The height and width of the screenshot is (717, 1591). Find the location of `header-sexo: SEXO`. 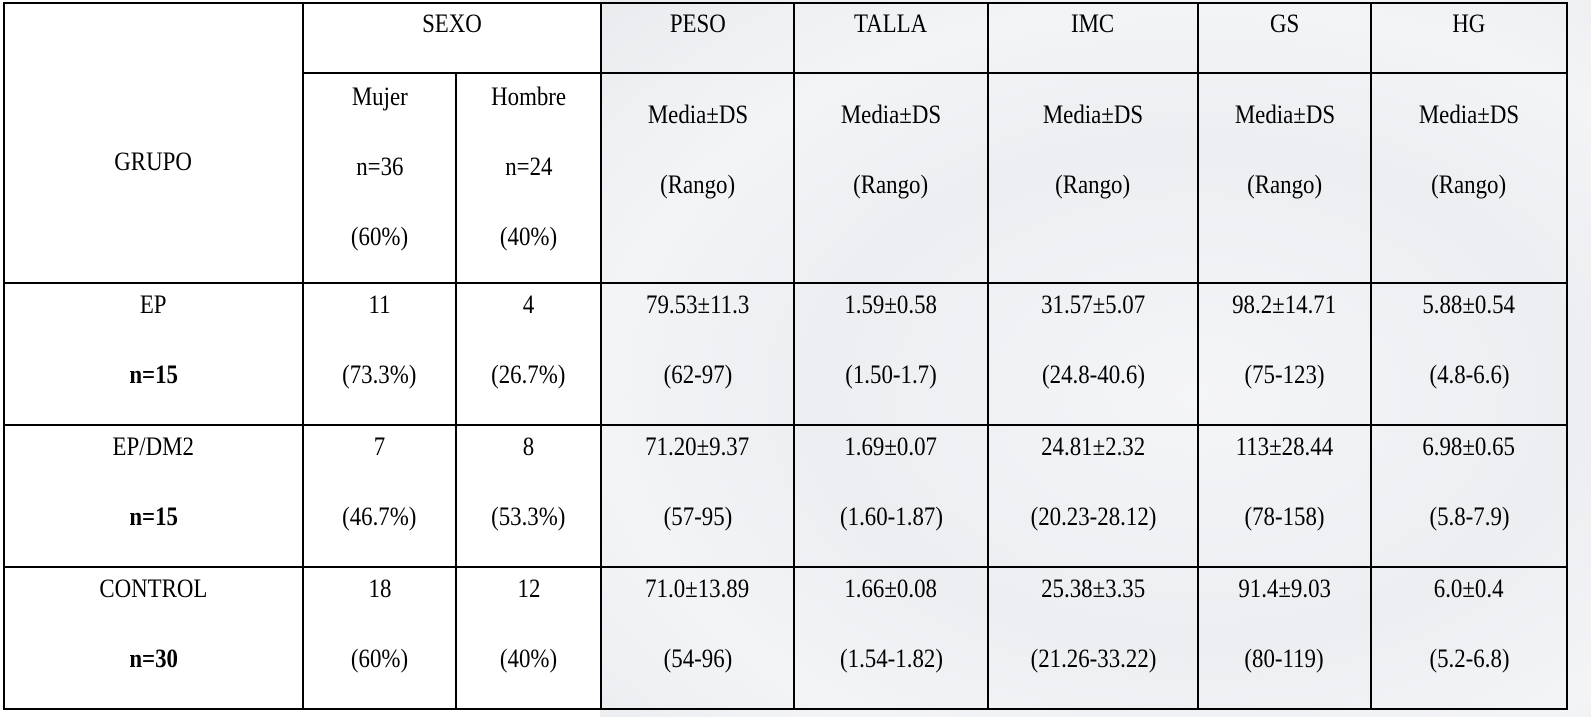

header-sexo: SEXO is located at coordinates (452, 38).